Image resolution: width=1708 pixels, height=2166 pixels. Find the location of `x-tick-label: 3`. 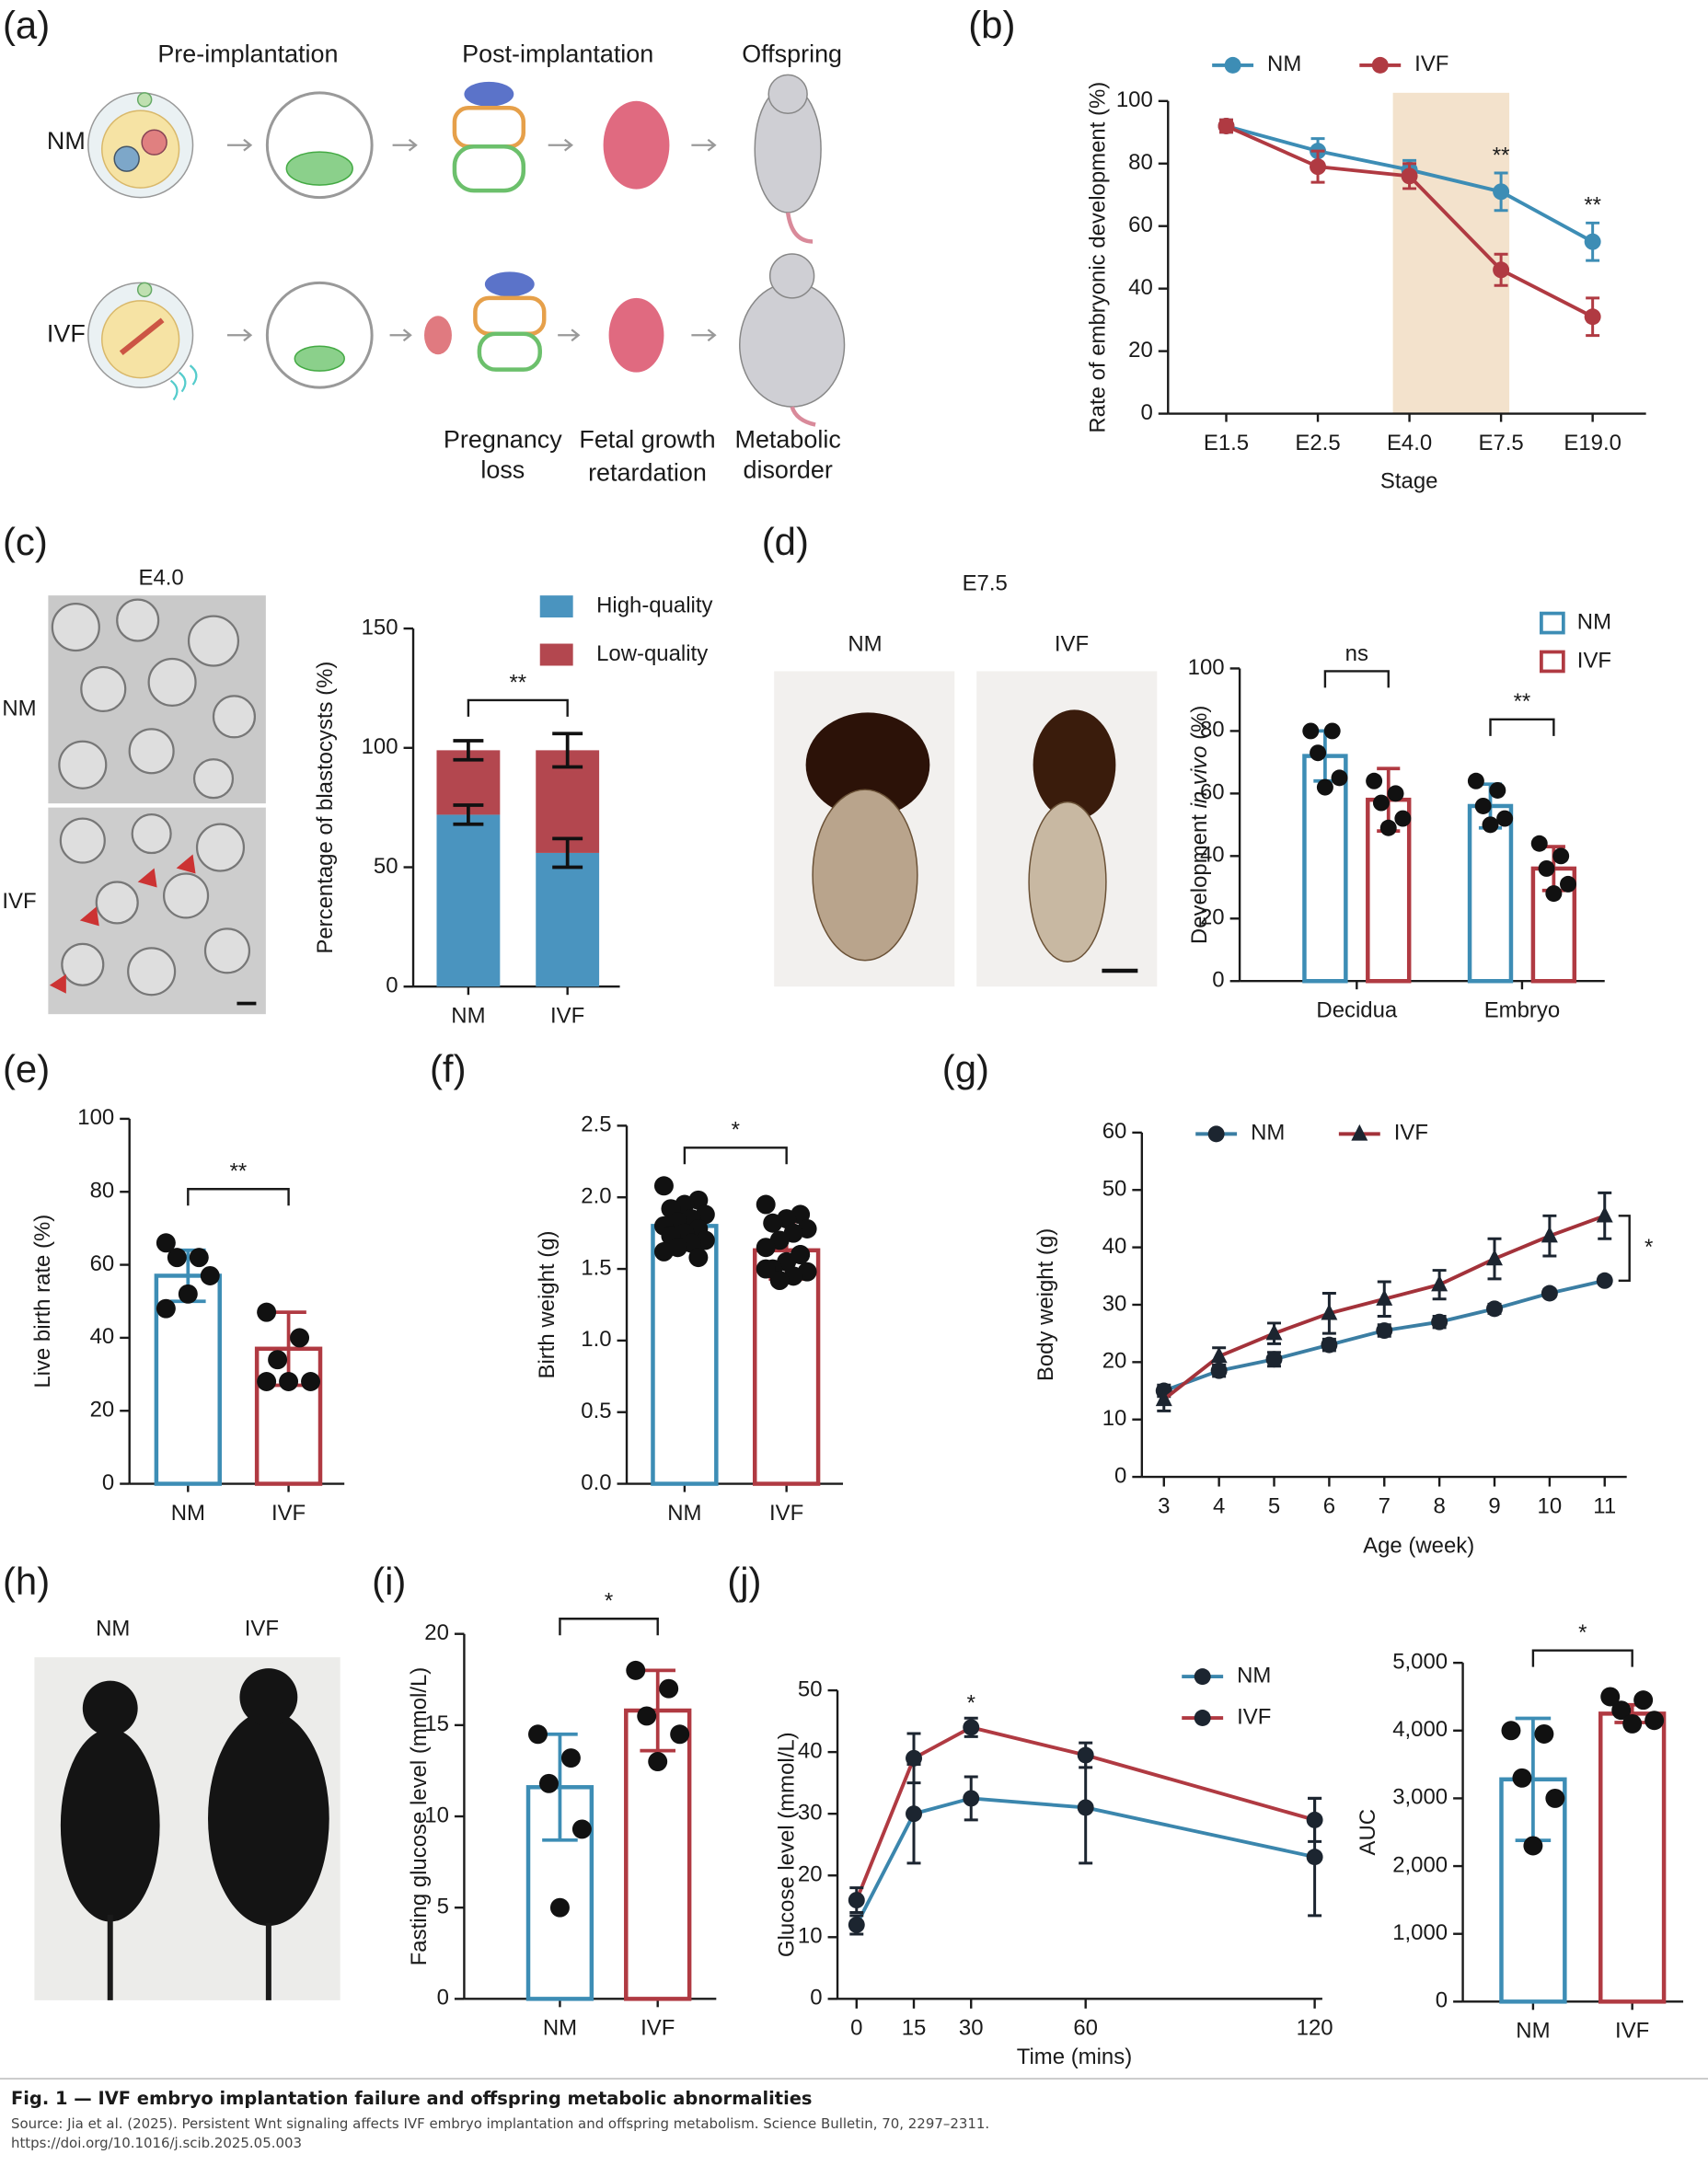

x-tick-label: 3 is located at coordinates (1164, 1506).